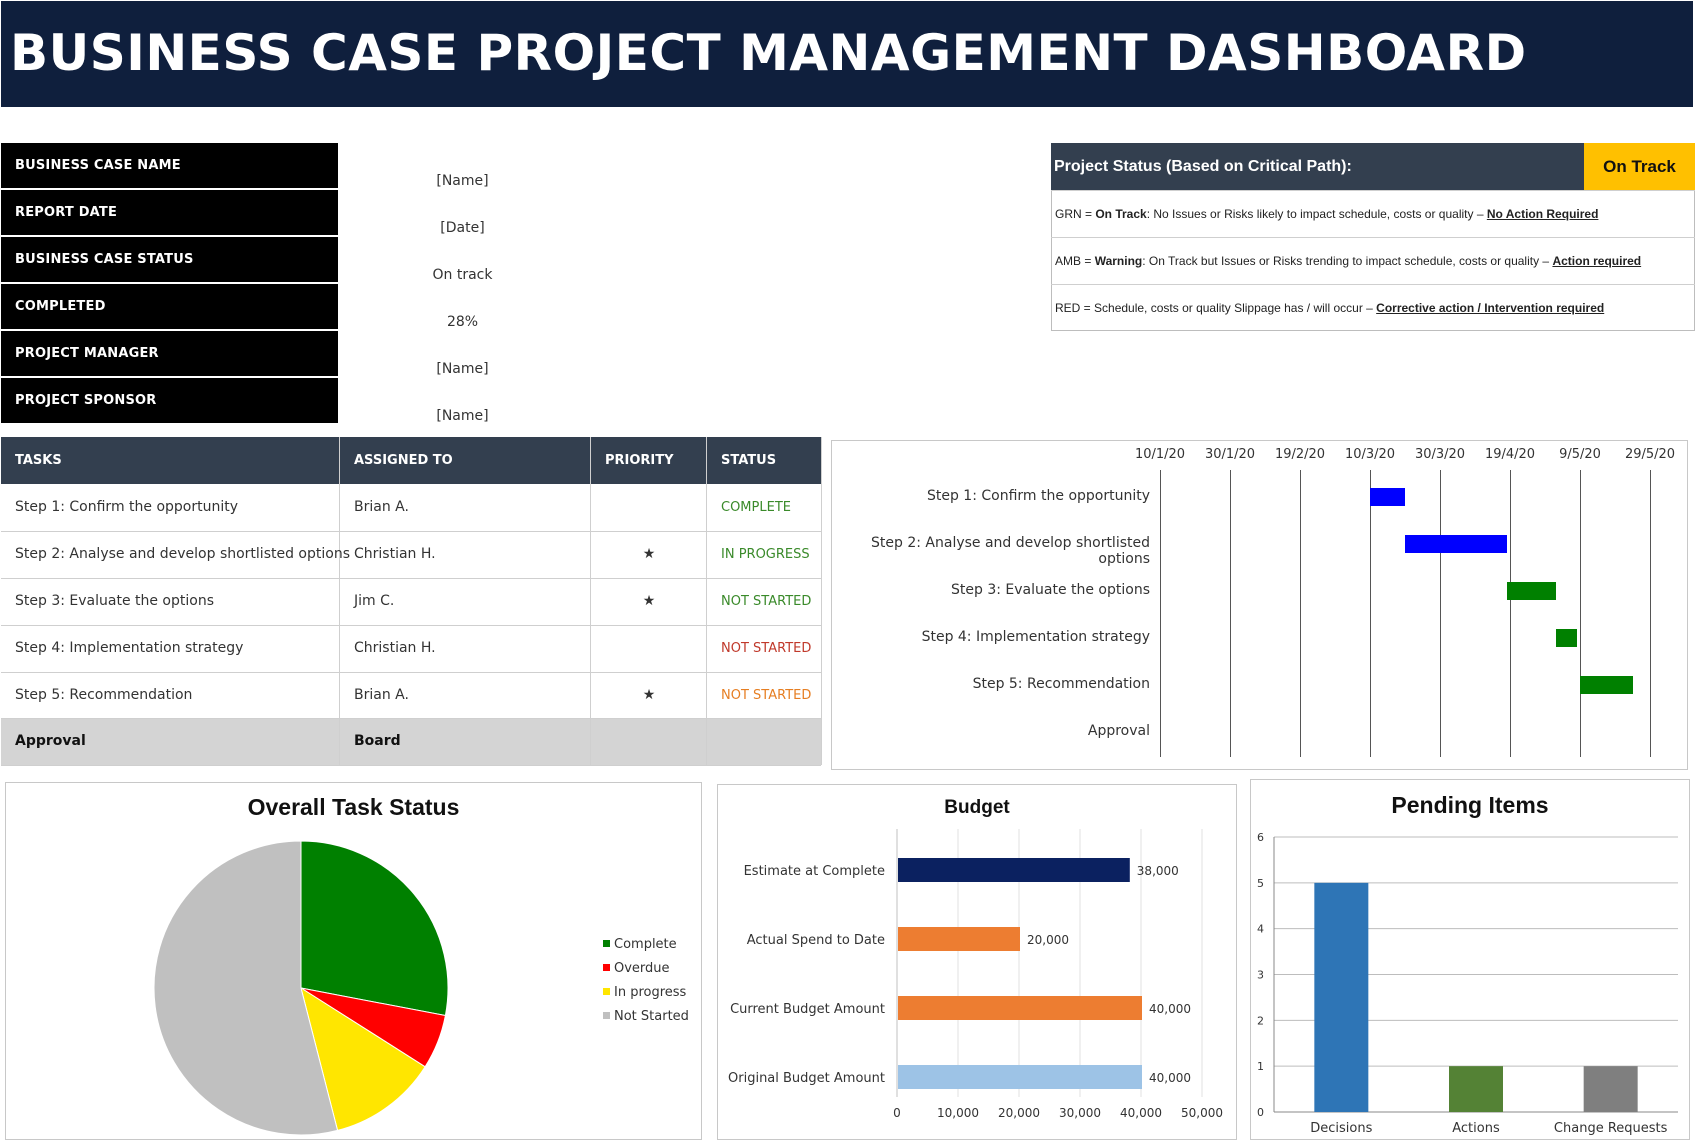  What do you see at coordinates (169, 165) in the screenshot?
I see `info-label-business-case-name: BUSINESS CASE NAME` at bounding box center [169, 165].